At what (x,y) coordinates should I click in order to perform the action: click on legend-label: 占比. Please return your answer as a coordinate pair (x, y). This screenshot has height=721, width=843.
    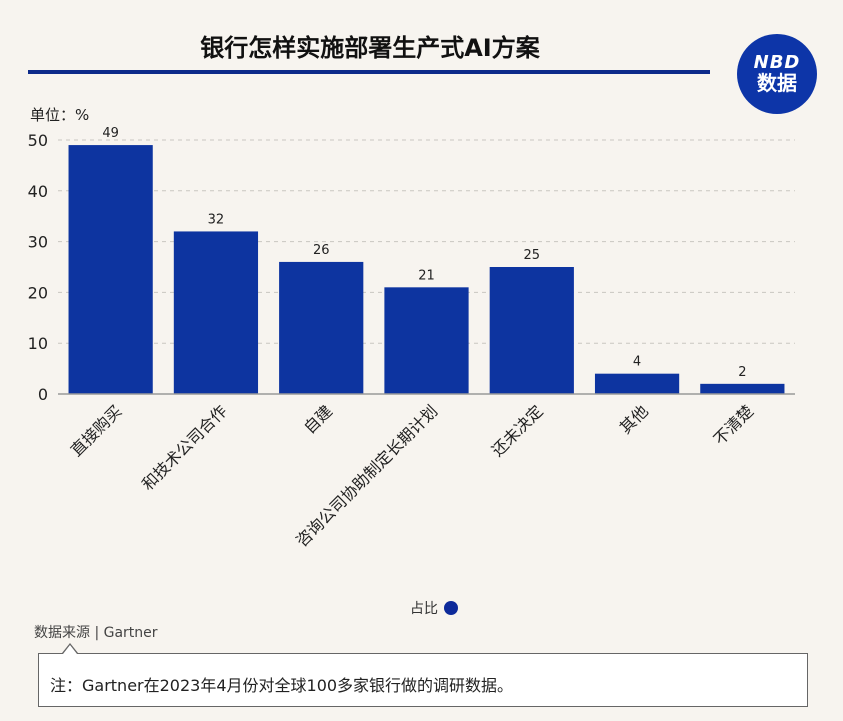
    Looking at the image, I should click on (424, 609).